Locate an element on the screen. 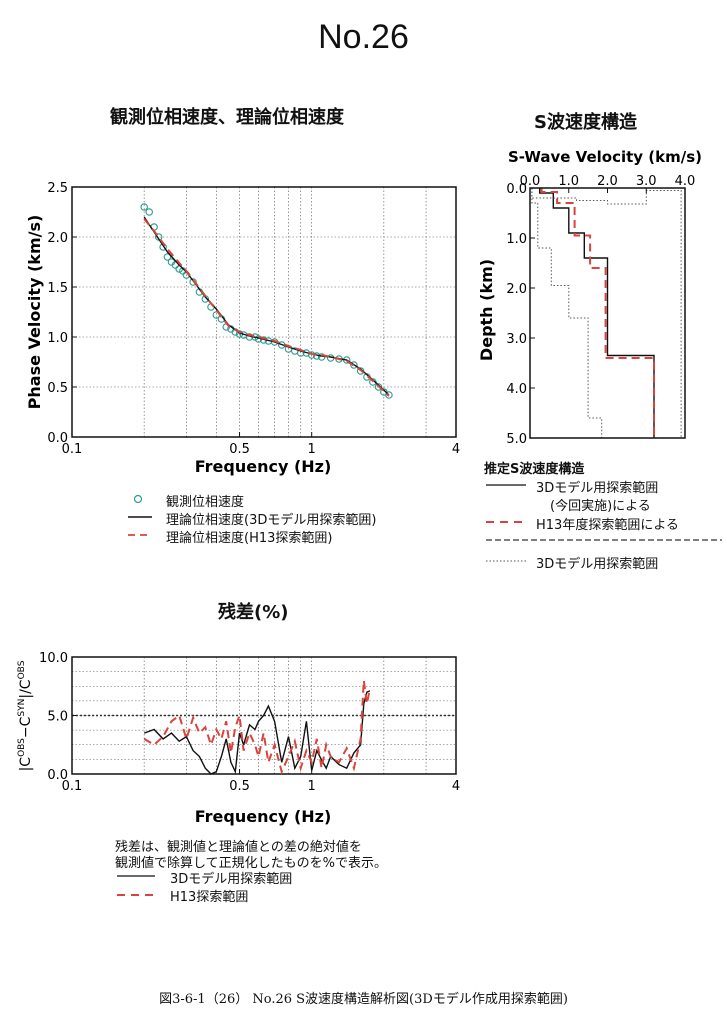  figure-caption: 図3-6-1（26） No.26 S波速度構造解析図(3Dモデル作成用探索範囲) is located at coordinates (363, 999).